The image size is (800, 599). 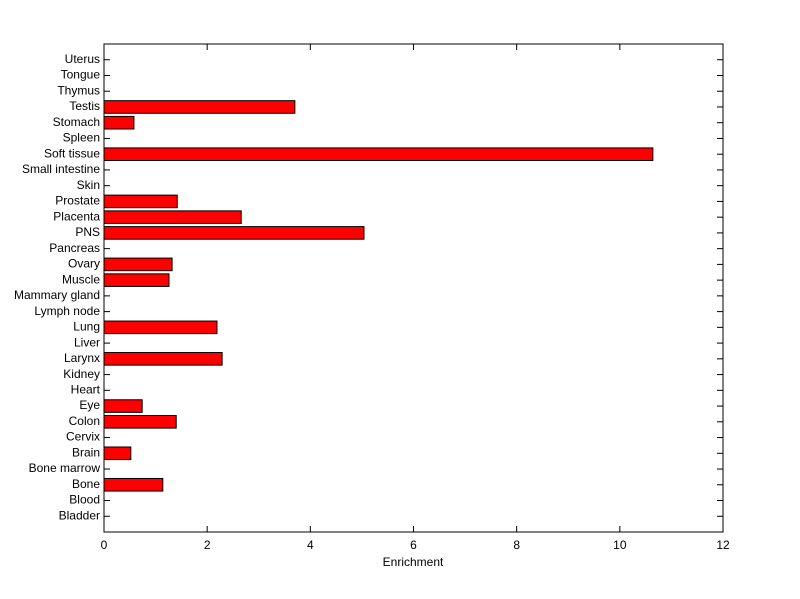 I want to click on y-tick-label: Small intestine, so click(x=61, y=169).